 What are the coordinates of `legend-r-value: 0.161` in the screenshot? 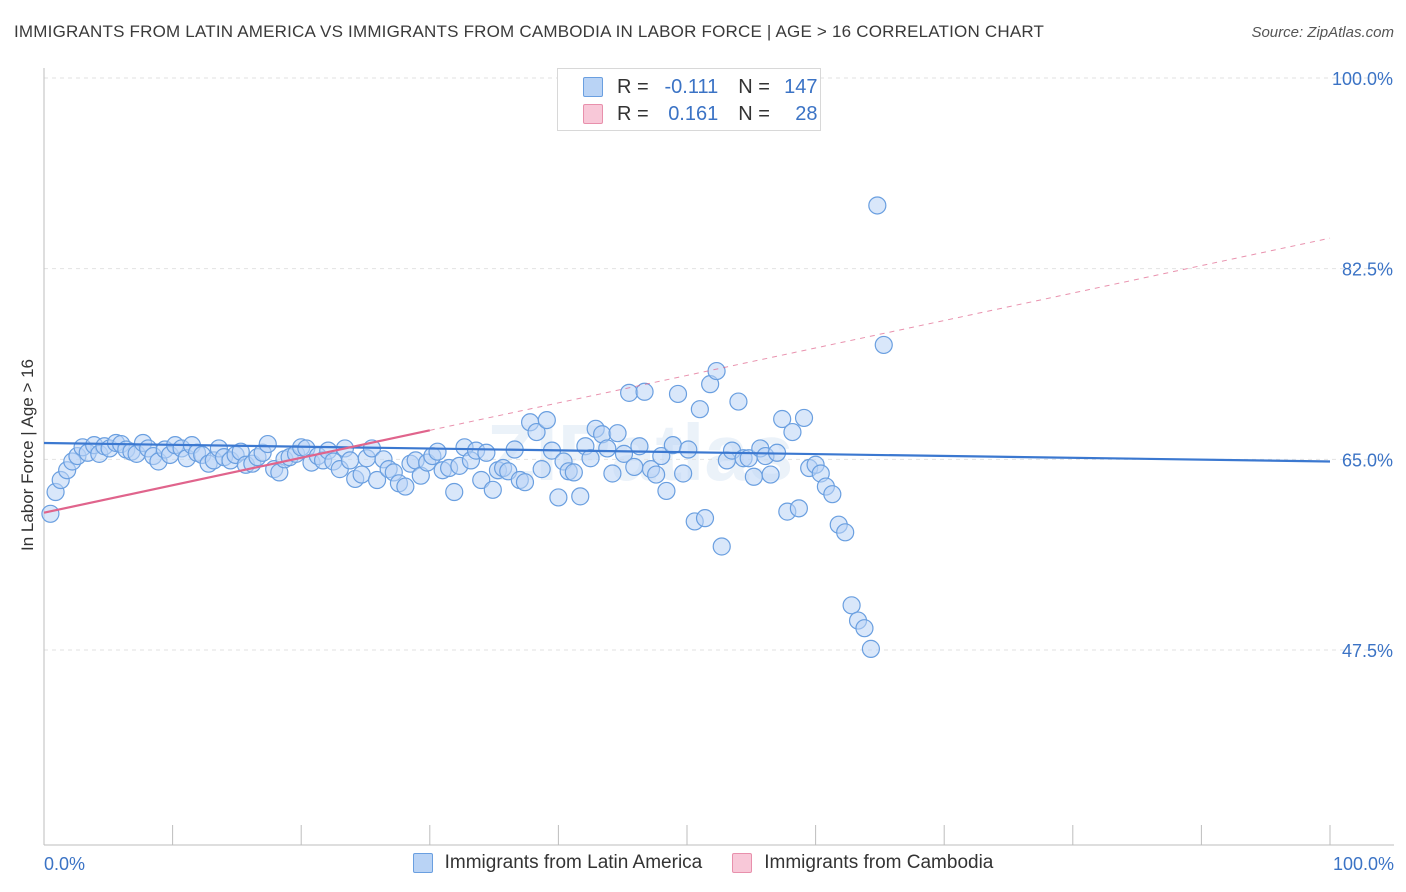 It's located at (693, 113).